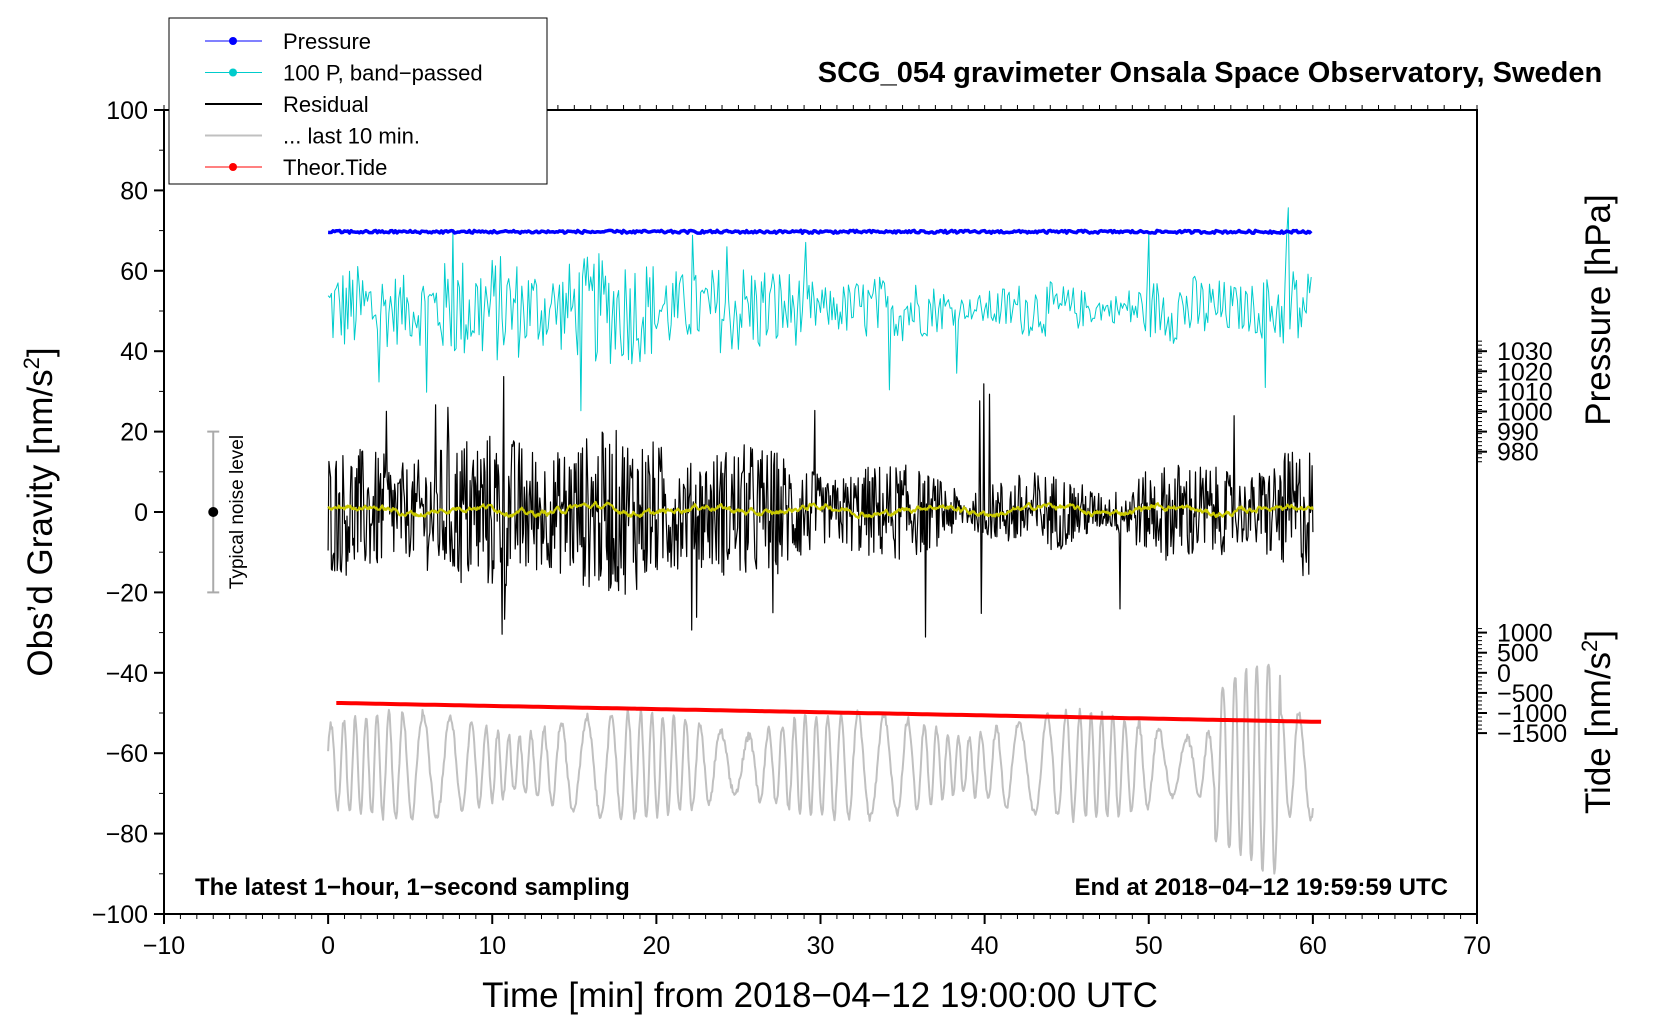 This screenshot has width=1660, height=1025. What do you see at coordinates (134, 352) in the screenshot?
I see `y-tick-label: 40` at bounding box center [134, 352].